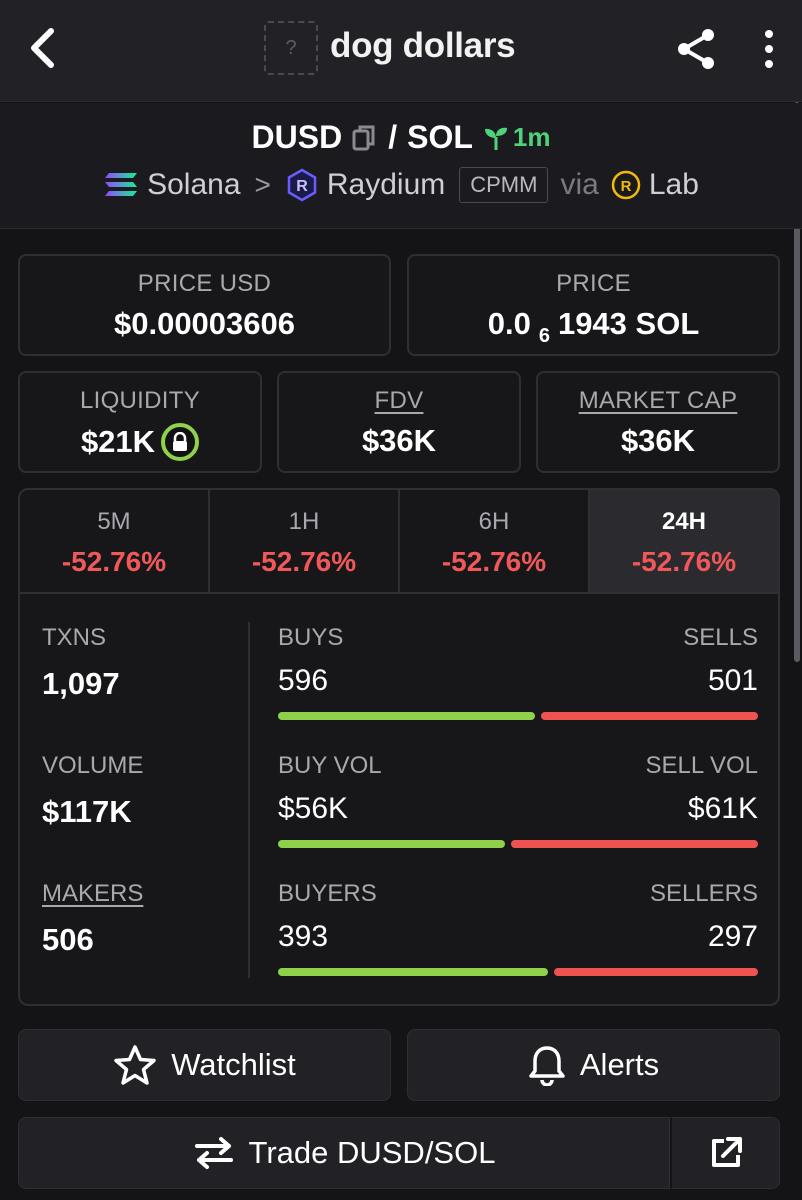 This screenshot has width=802, height=1200. What do you see at coordinates (115, 541) in the screenshot?
I see `tab-5m: 5M -52.76%` at bounding box center [115, 541].